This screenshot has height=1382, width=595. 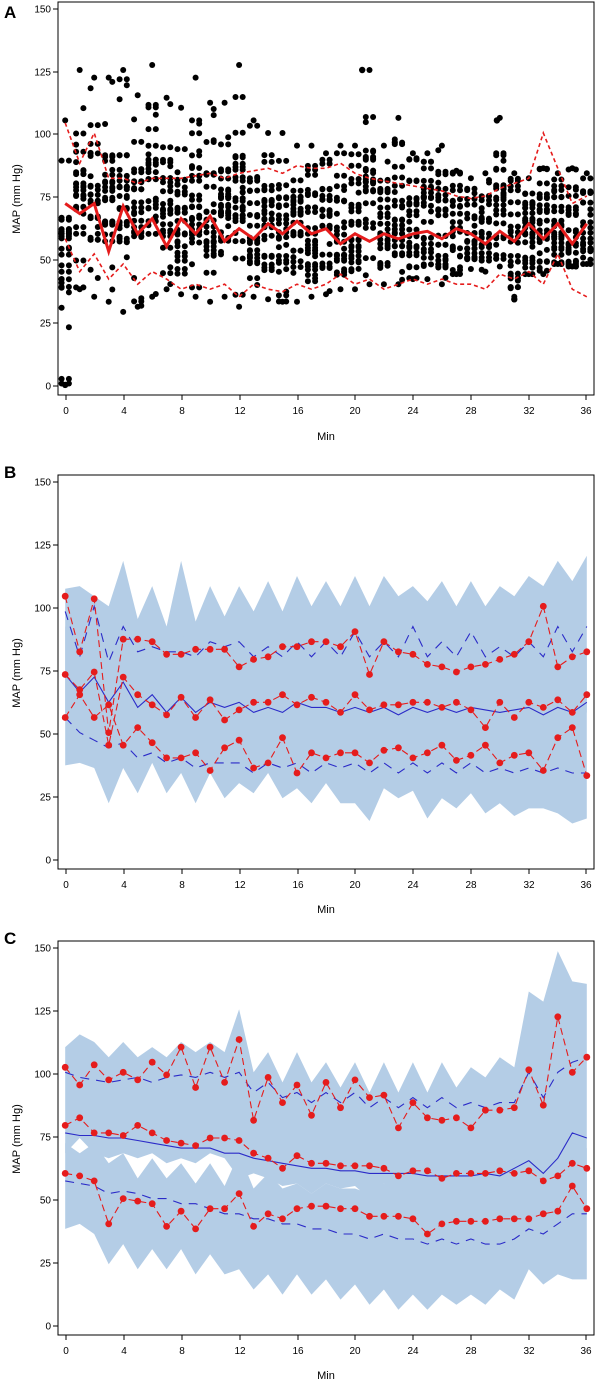 I want to click on y-tick-label: 75, so click(x=46, y=672).